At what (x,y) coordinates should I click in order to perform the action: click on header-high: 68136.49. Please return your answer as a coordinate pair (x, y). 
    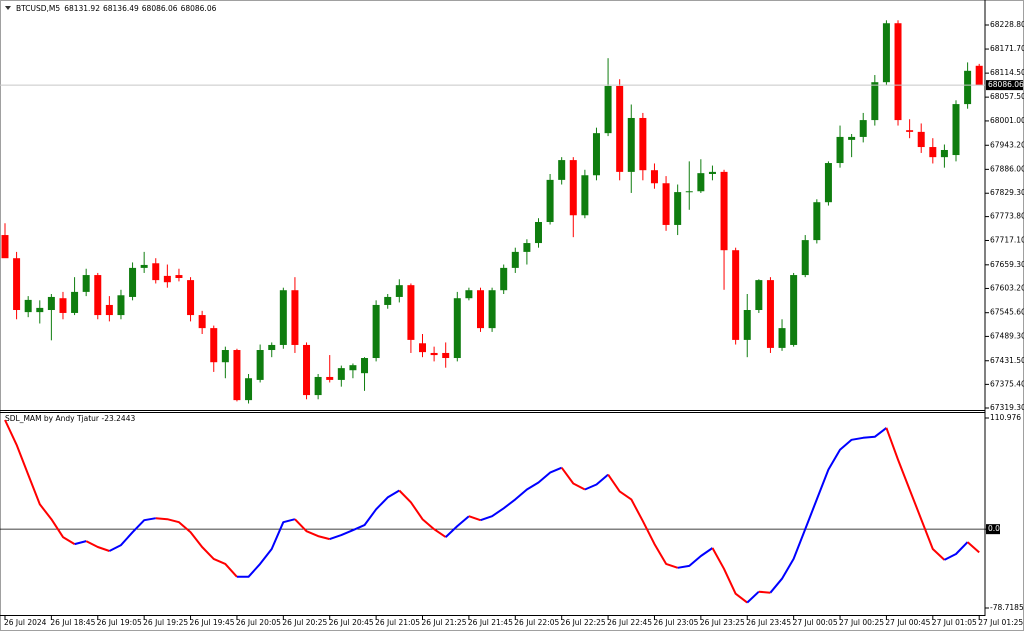
    Looking at the image, I should click on (121, 8).